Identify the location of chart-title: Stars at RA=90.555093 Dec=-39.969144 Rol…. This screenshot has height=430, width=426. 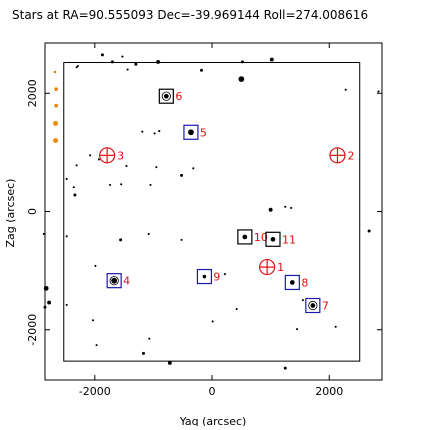
(190, 15).